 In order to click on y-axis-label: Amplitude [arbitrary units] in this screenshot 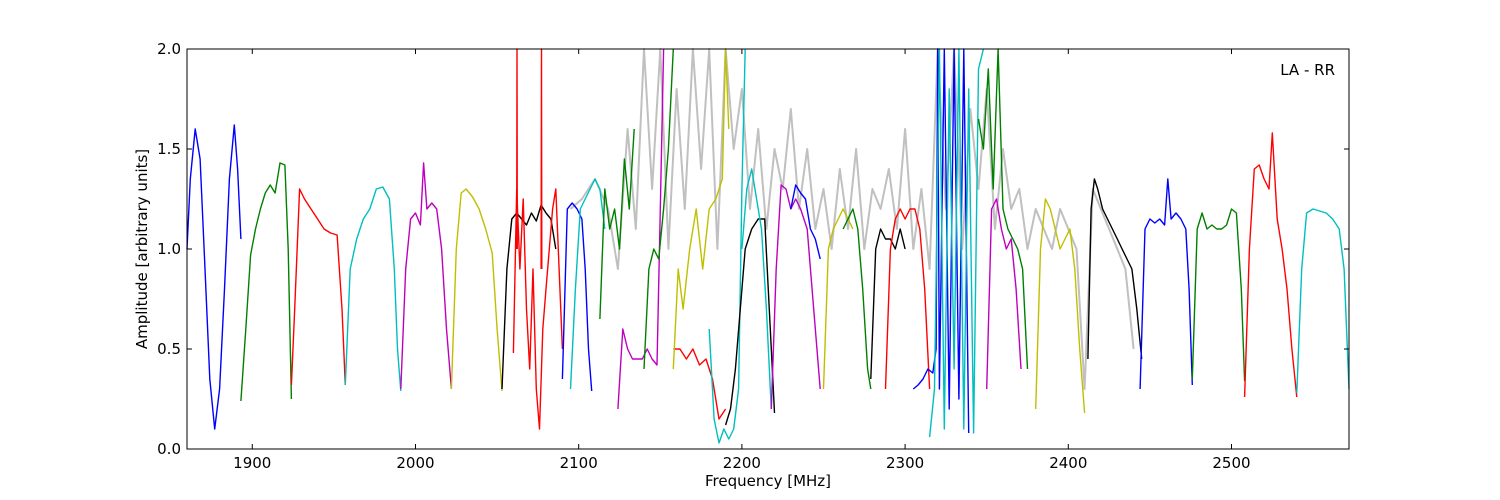, I will do `click(142, 249)`.